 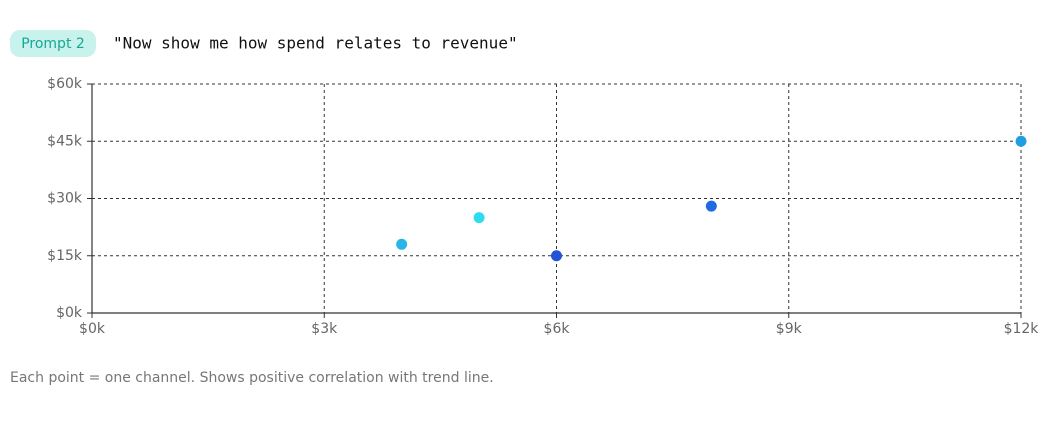 I want to click on x-tick-label: $0k, so click(x=92, y=329).